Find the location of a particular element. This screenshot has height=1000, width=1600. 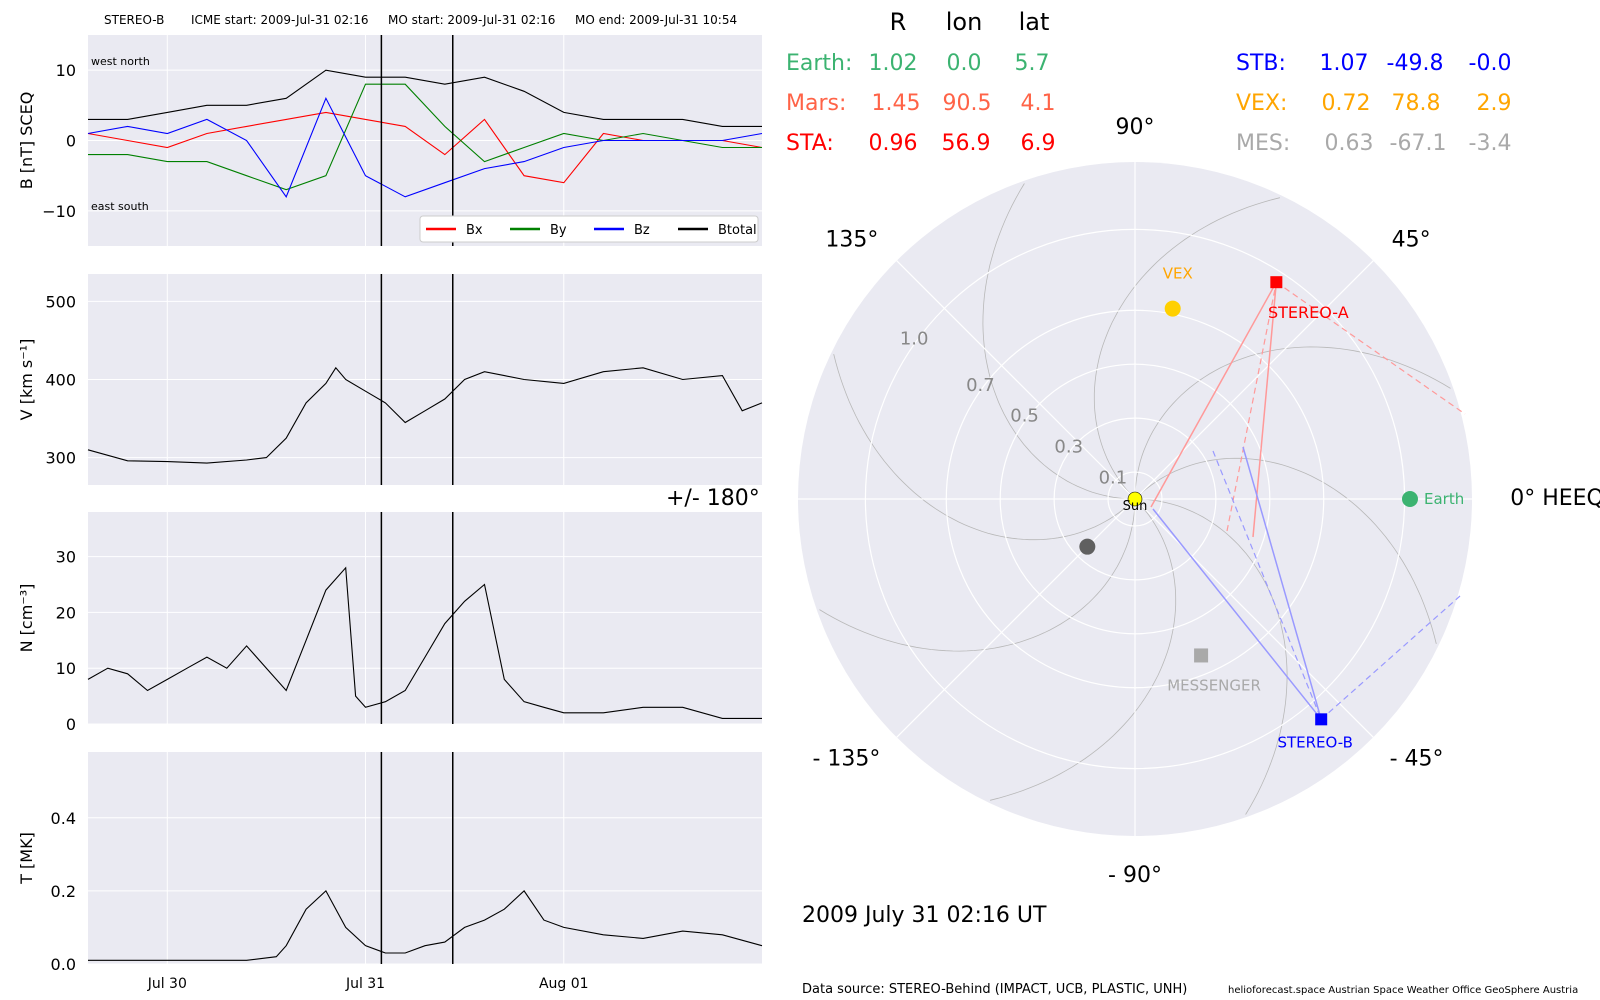

sta-dashed-line is located at coordinates (1370, 348).